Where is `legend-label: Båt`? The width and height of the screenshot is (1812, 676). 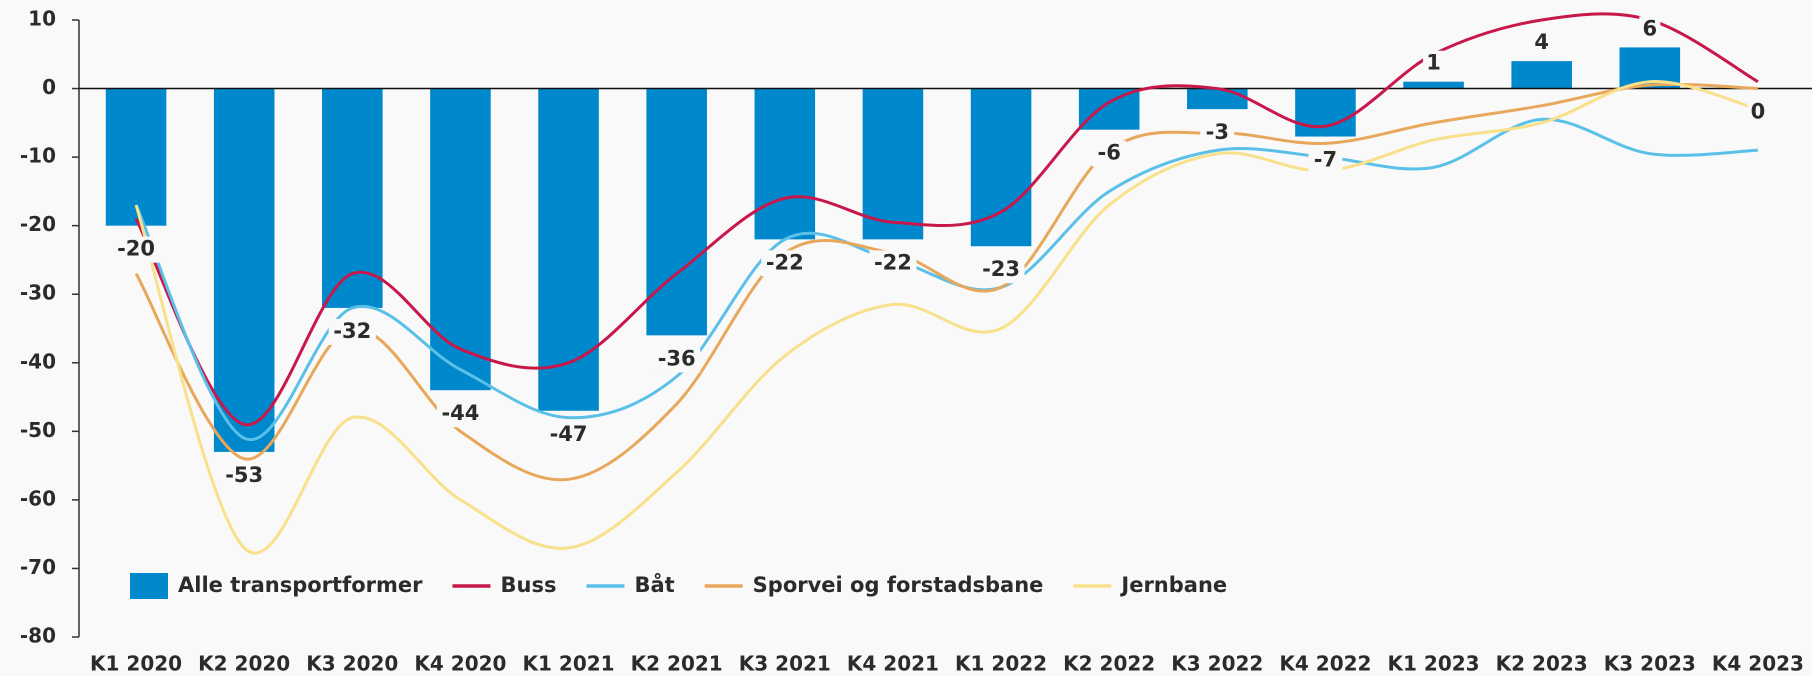
legend-label: Båt is located at coordinates (654, 584).